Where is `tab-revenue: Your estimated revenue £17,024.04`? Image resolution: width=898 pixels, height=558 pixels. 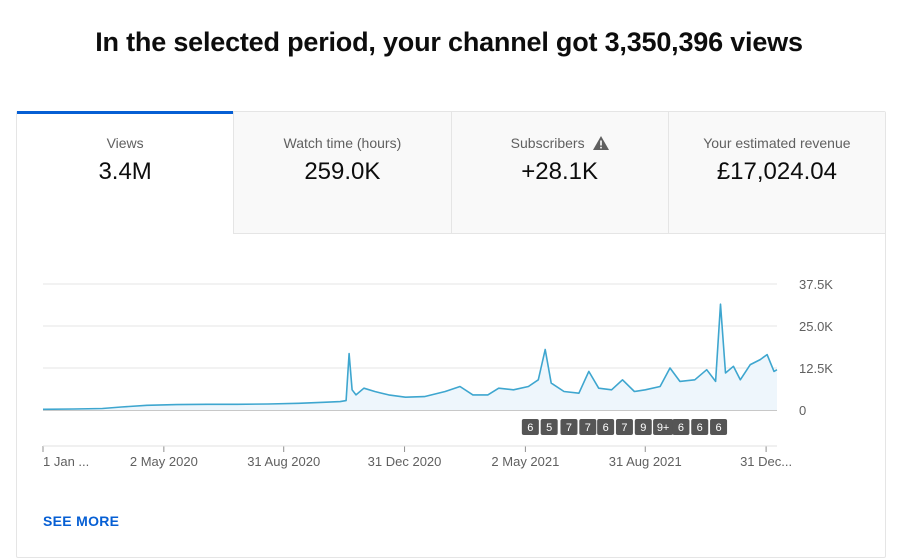 tab-revenue: Your estimated revenue £17,024.04 is located at coordinates (776, 173).